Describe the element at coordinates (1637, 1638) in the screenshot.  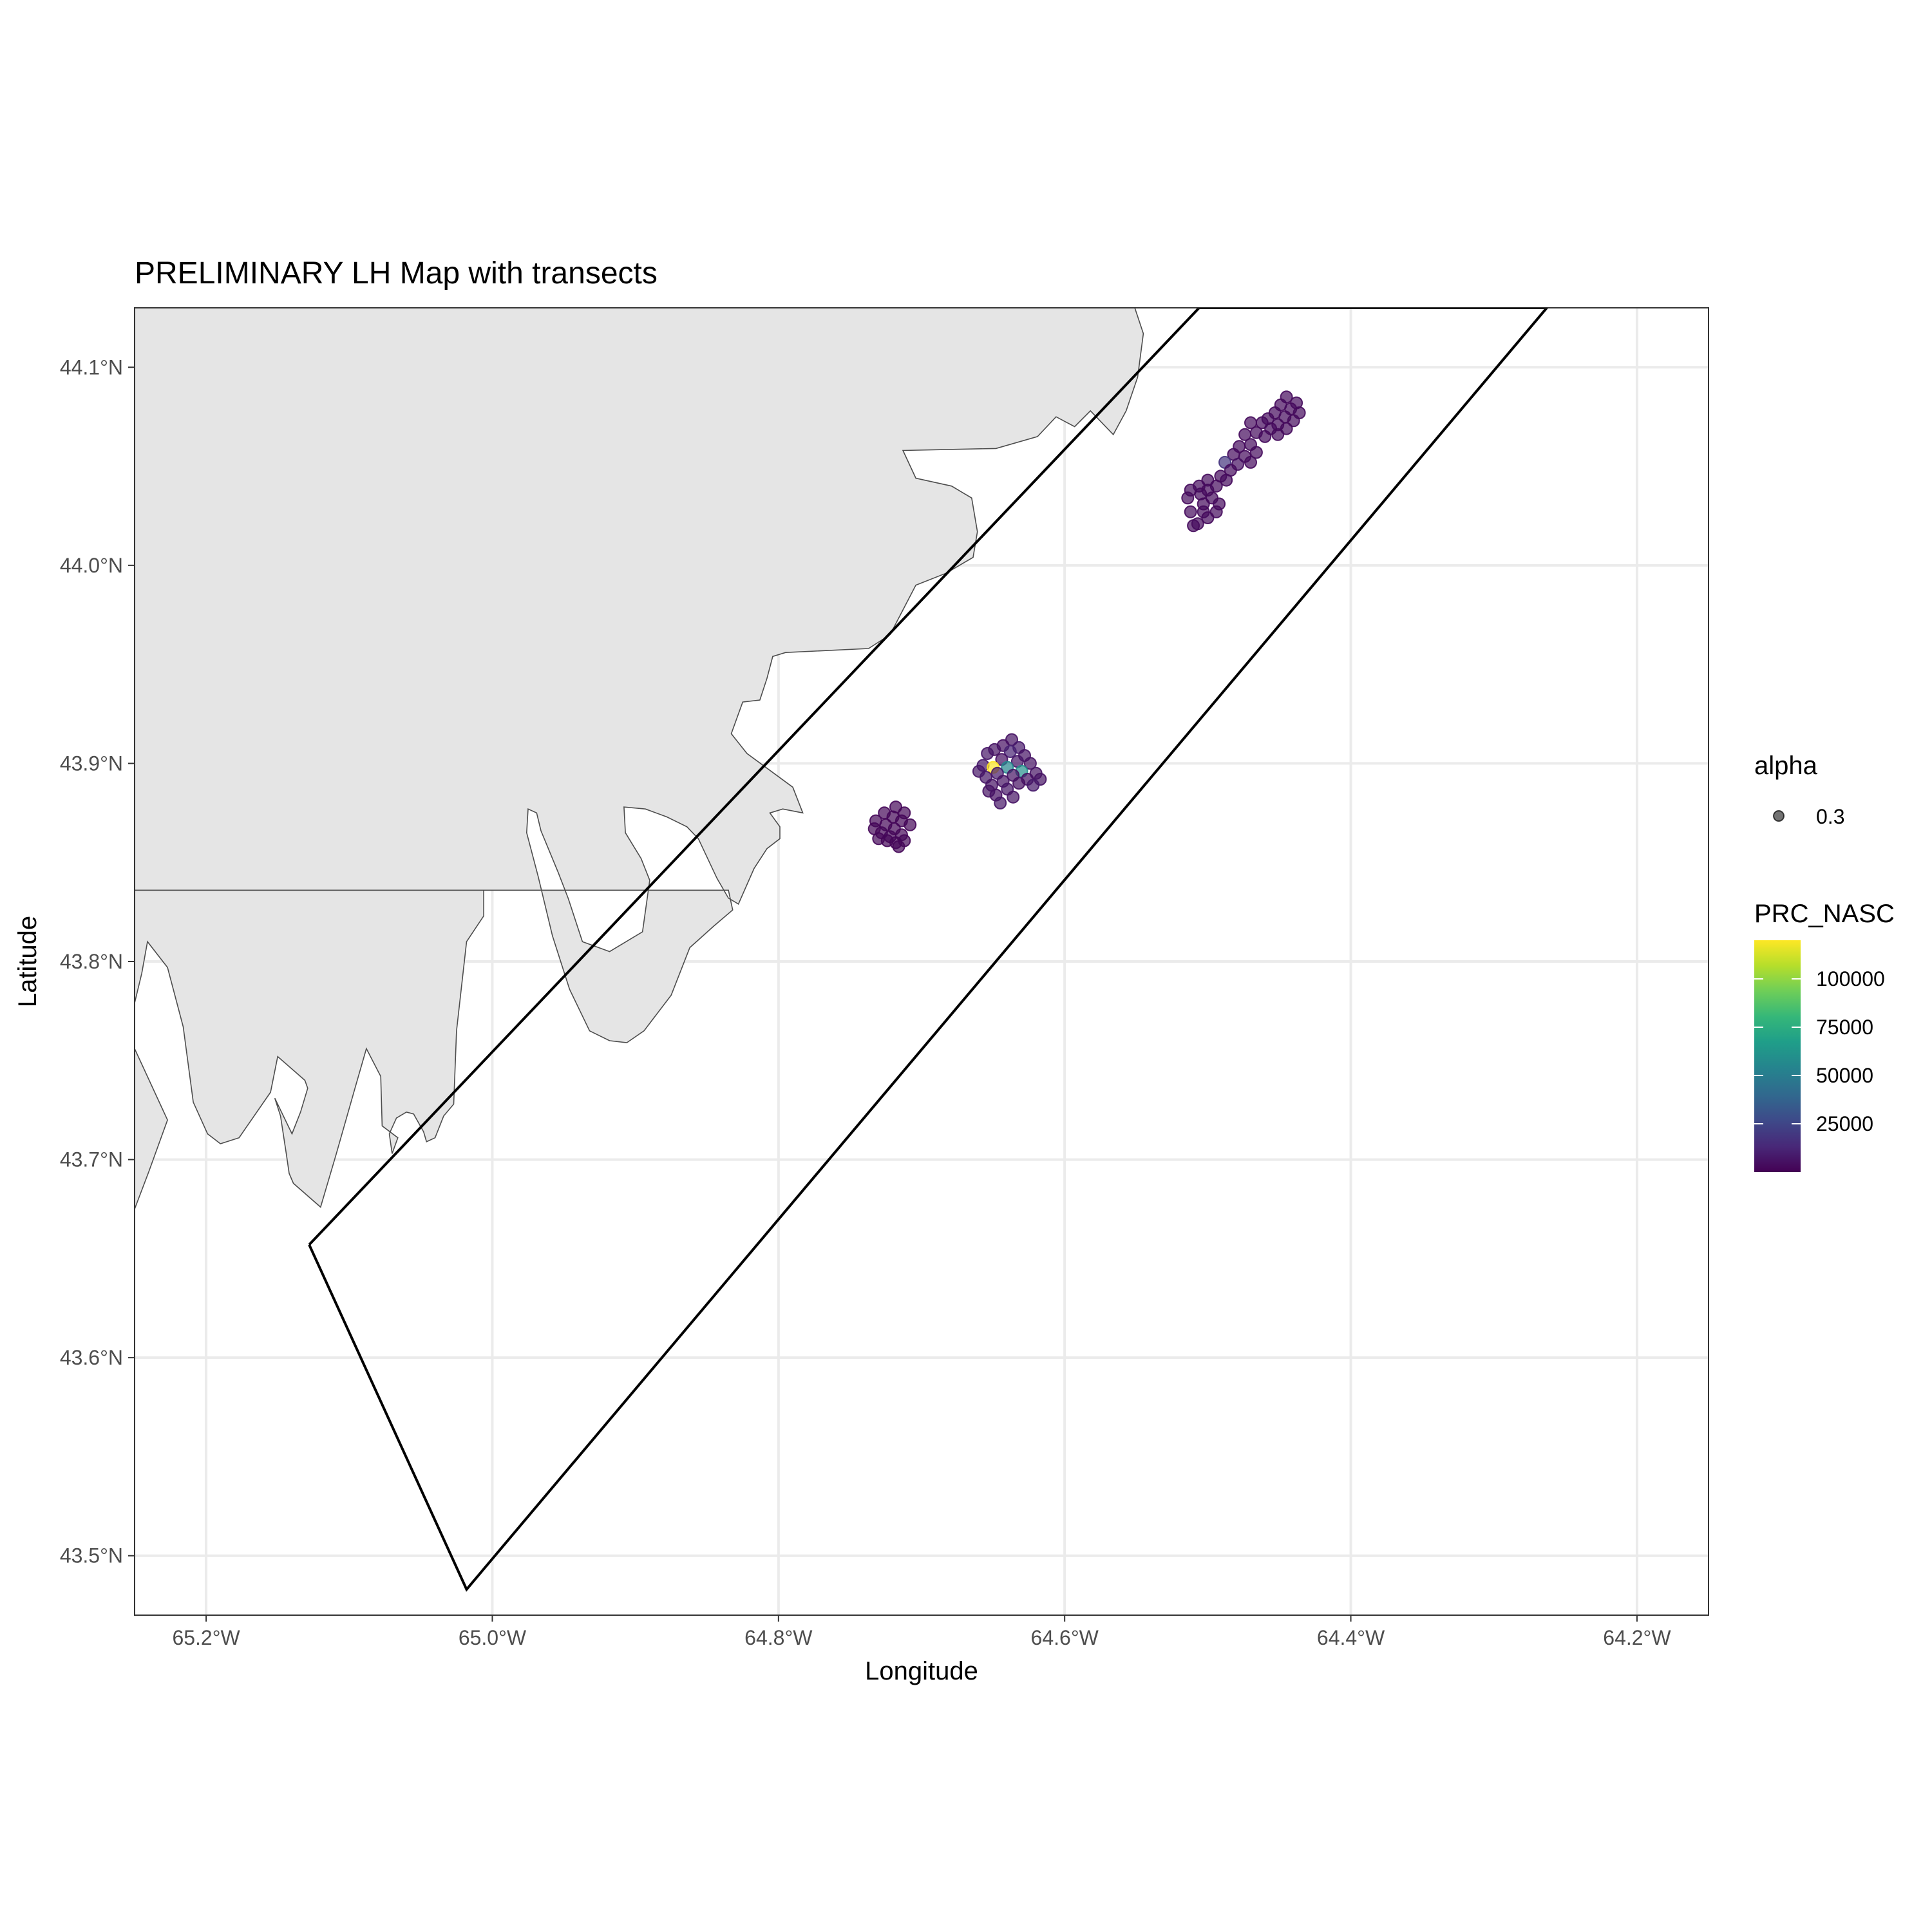
I see `x-tick-label: 64.2°W` at that location.